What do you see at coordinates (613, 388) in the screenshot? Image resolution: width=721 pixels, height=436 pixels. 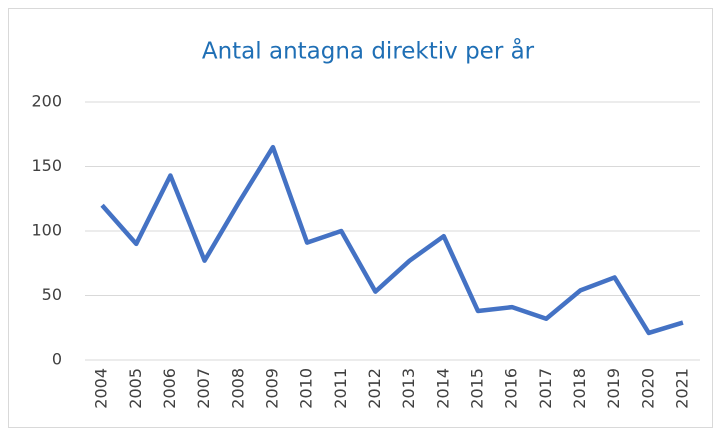 I see `x-tick-label: 2019` at bounding box center [613, 388].